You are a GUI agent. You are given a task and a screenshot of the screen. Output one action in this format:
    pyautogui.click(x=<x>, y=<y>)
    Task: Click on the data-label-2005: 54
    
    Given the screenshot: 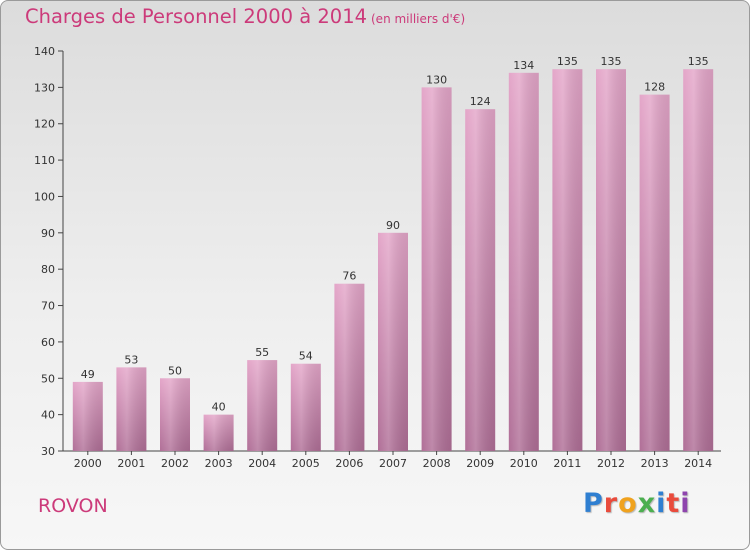 What is the action you would take?
    pyautogui.click(x=306, y=356)
    